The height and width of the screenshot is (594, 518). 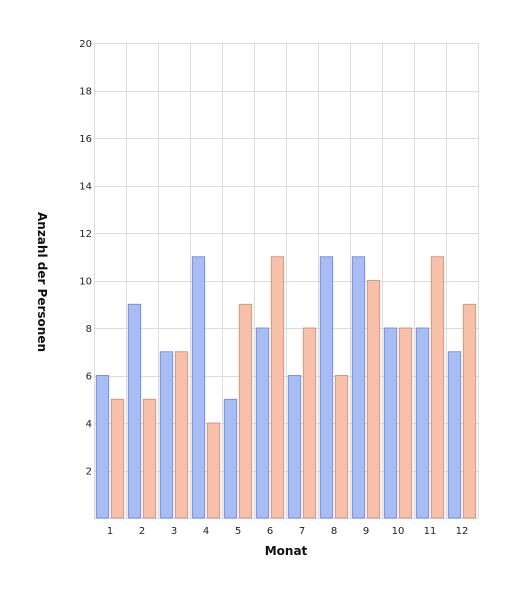 I want to click on x-tick-label: 4, so click(x=206, y=531).